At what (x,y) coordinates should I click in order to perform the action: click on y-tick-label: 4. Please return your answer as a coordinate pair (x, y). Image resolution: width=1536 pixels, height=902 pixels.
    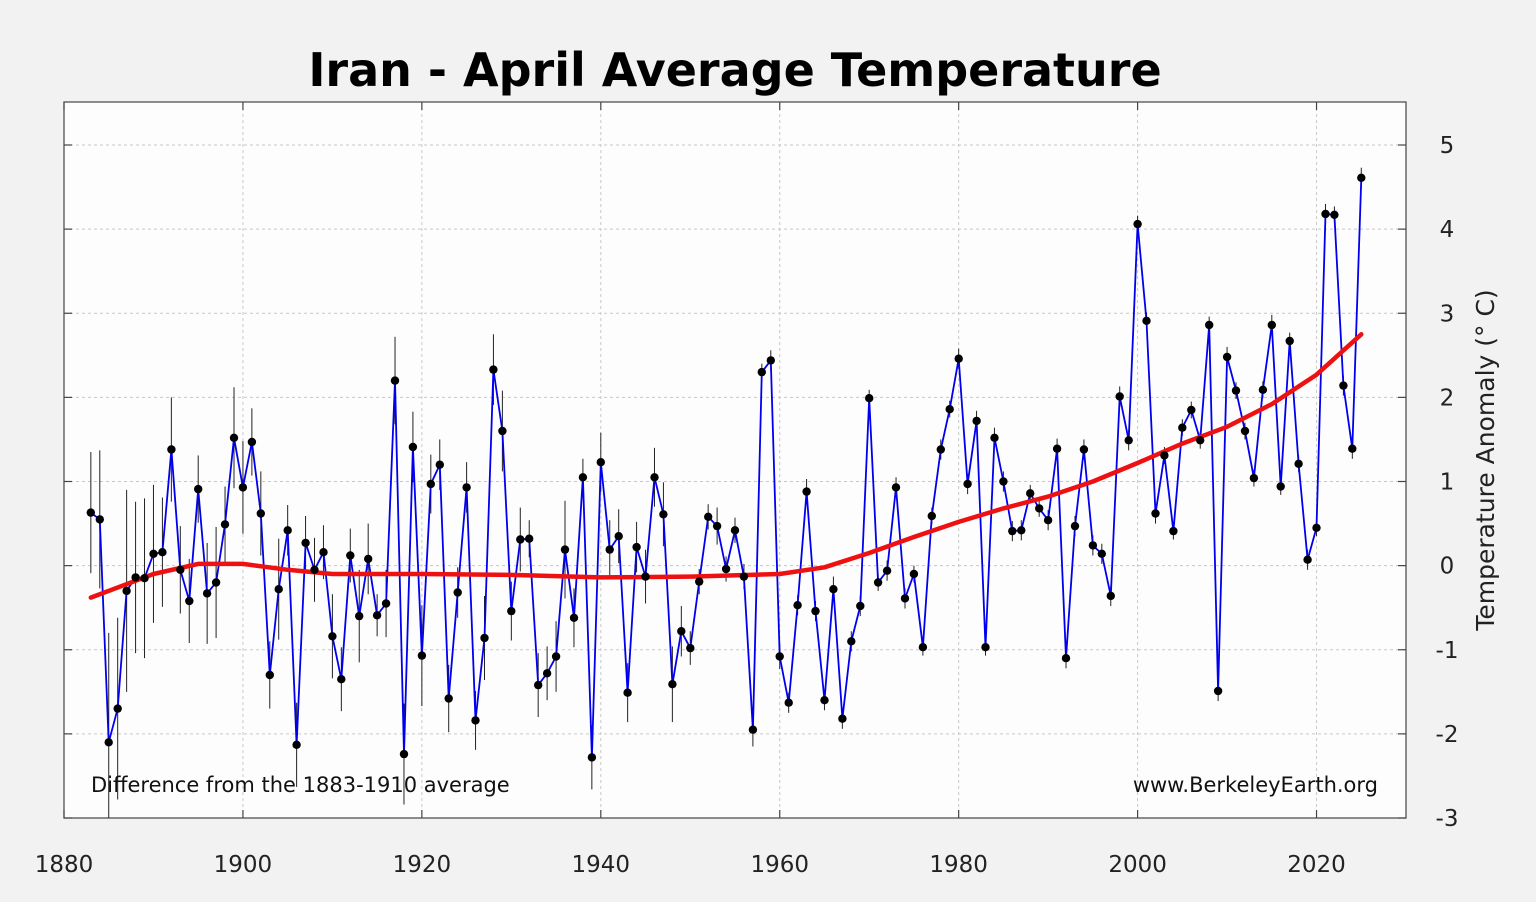
    Looking at the image, I should click on (1447, 230).